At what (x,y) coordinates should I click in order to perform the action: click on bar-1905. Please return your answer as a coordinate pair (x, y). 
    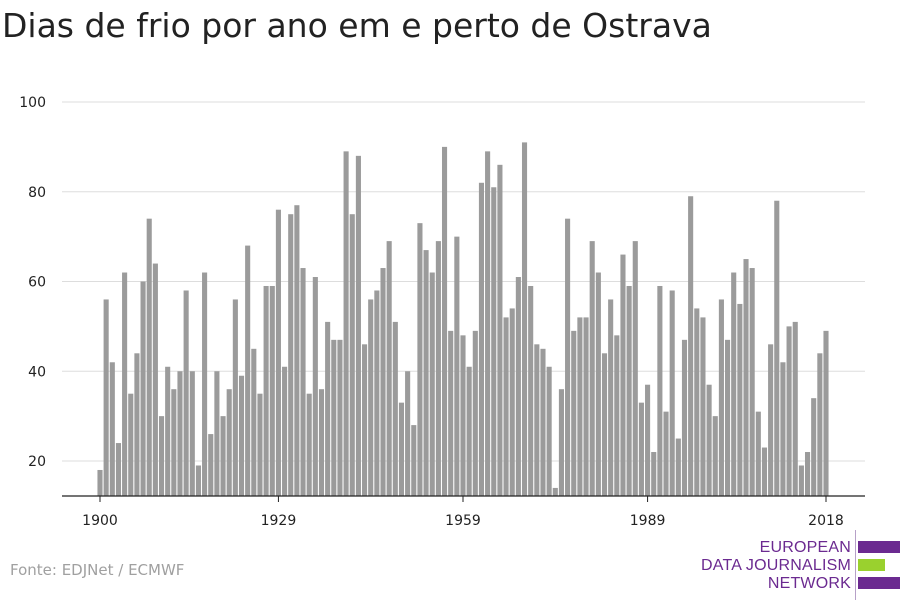
    Looking at the image, I should click on (131, 444).